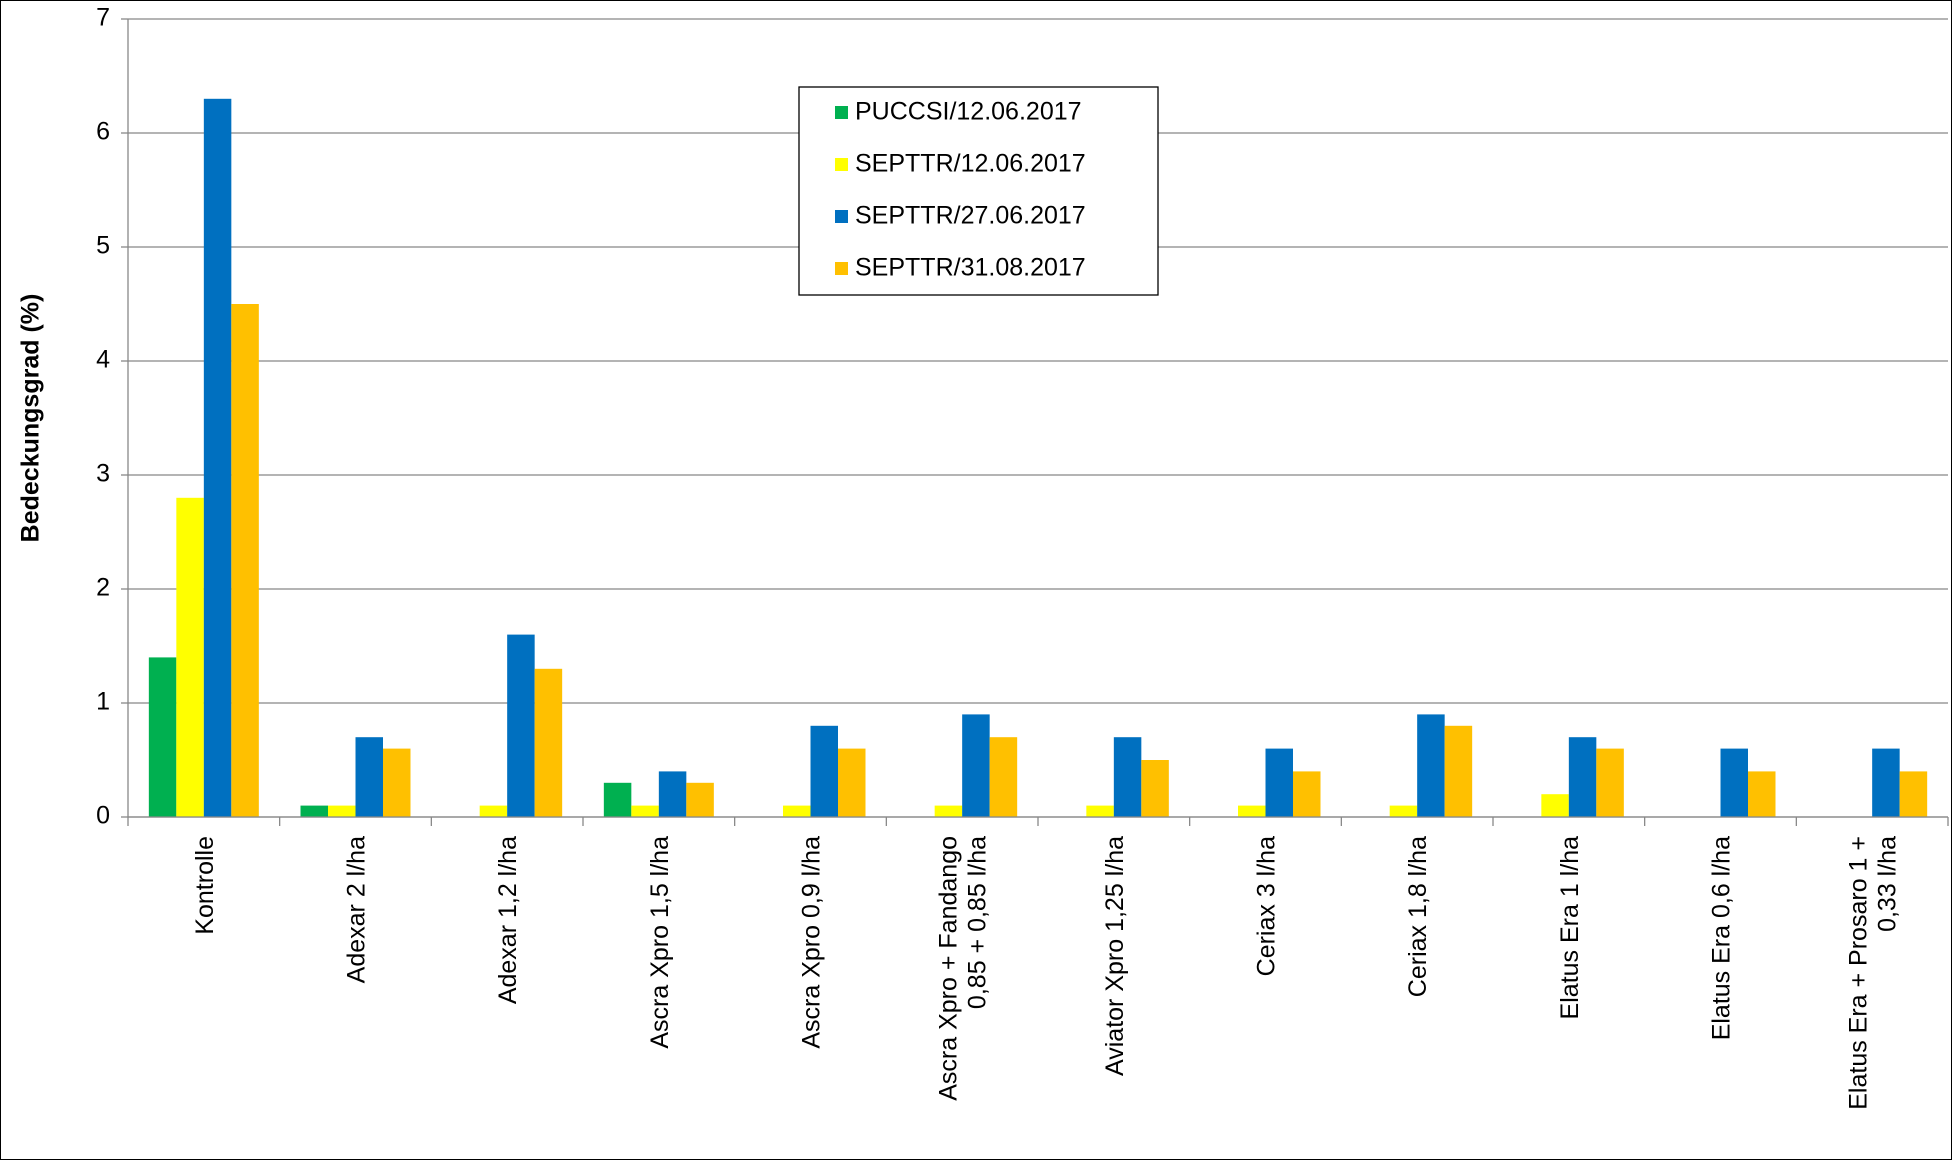  What do you see at coordinates (103, 246) in the screenshot?
I see `y-tick-label: 5` at bounding box center [103, 246].